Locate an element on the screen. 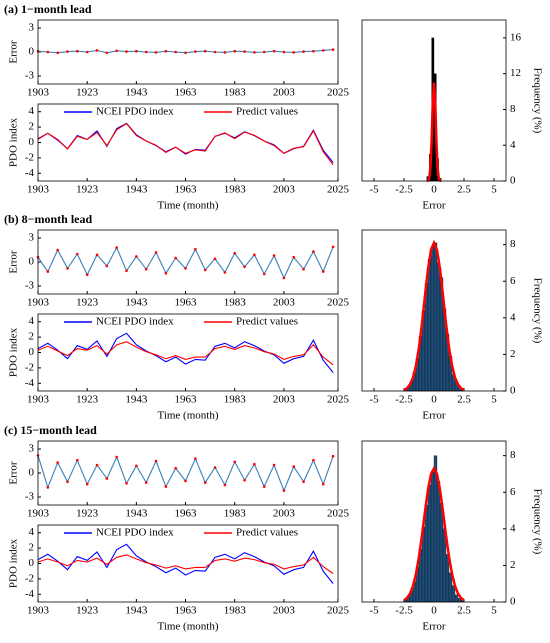 This screenshot has width=550, height=643. y-tick-label: 16 is located at coordinates (516, 37).